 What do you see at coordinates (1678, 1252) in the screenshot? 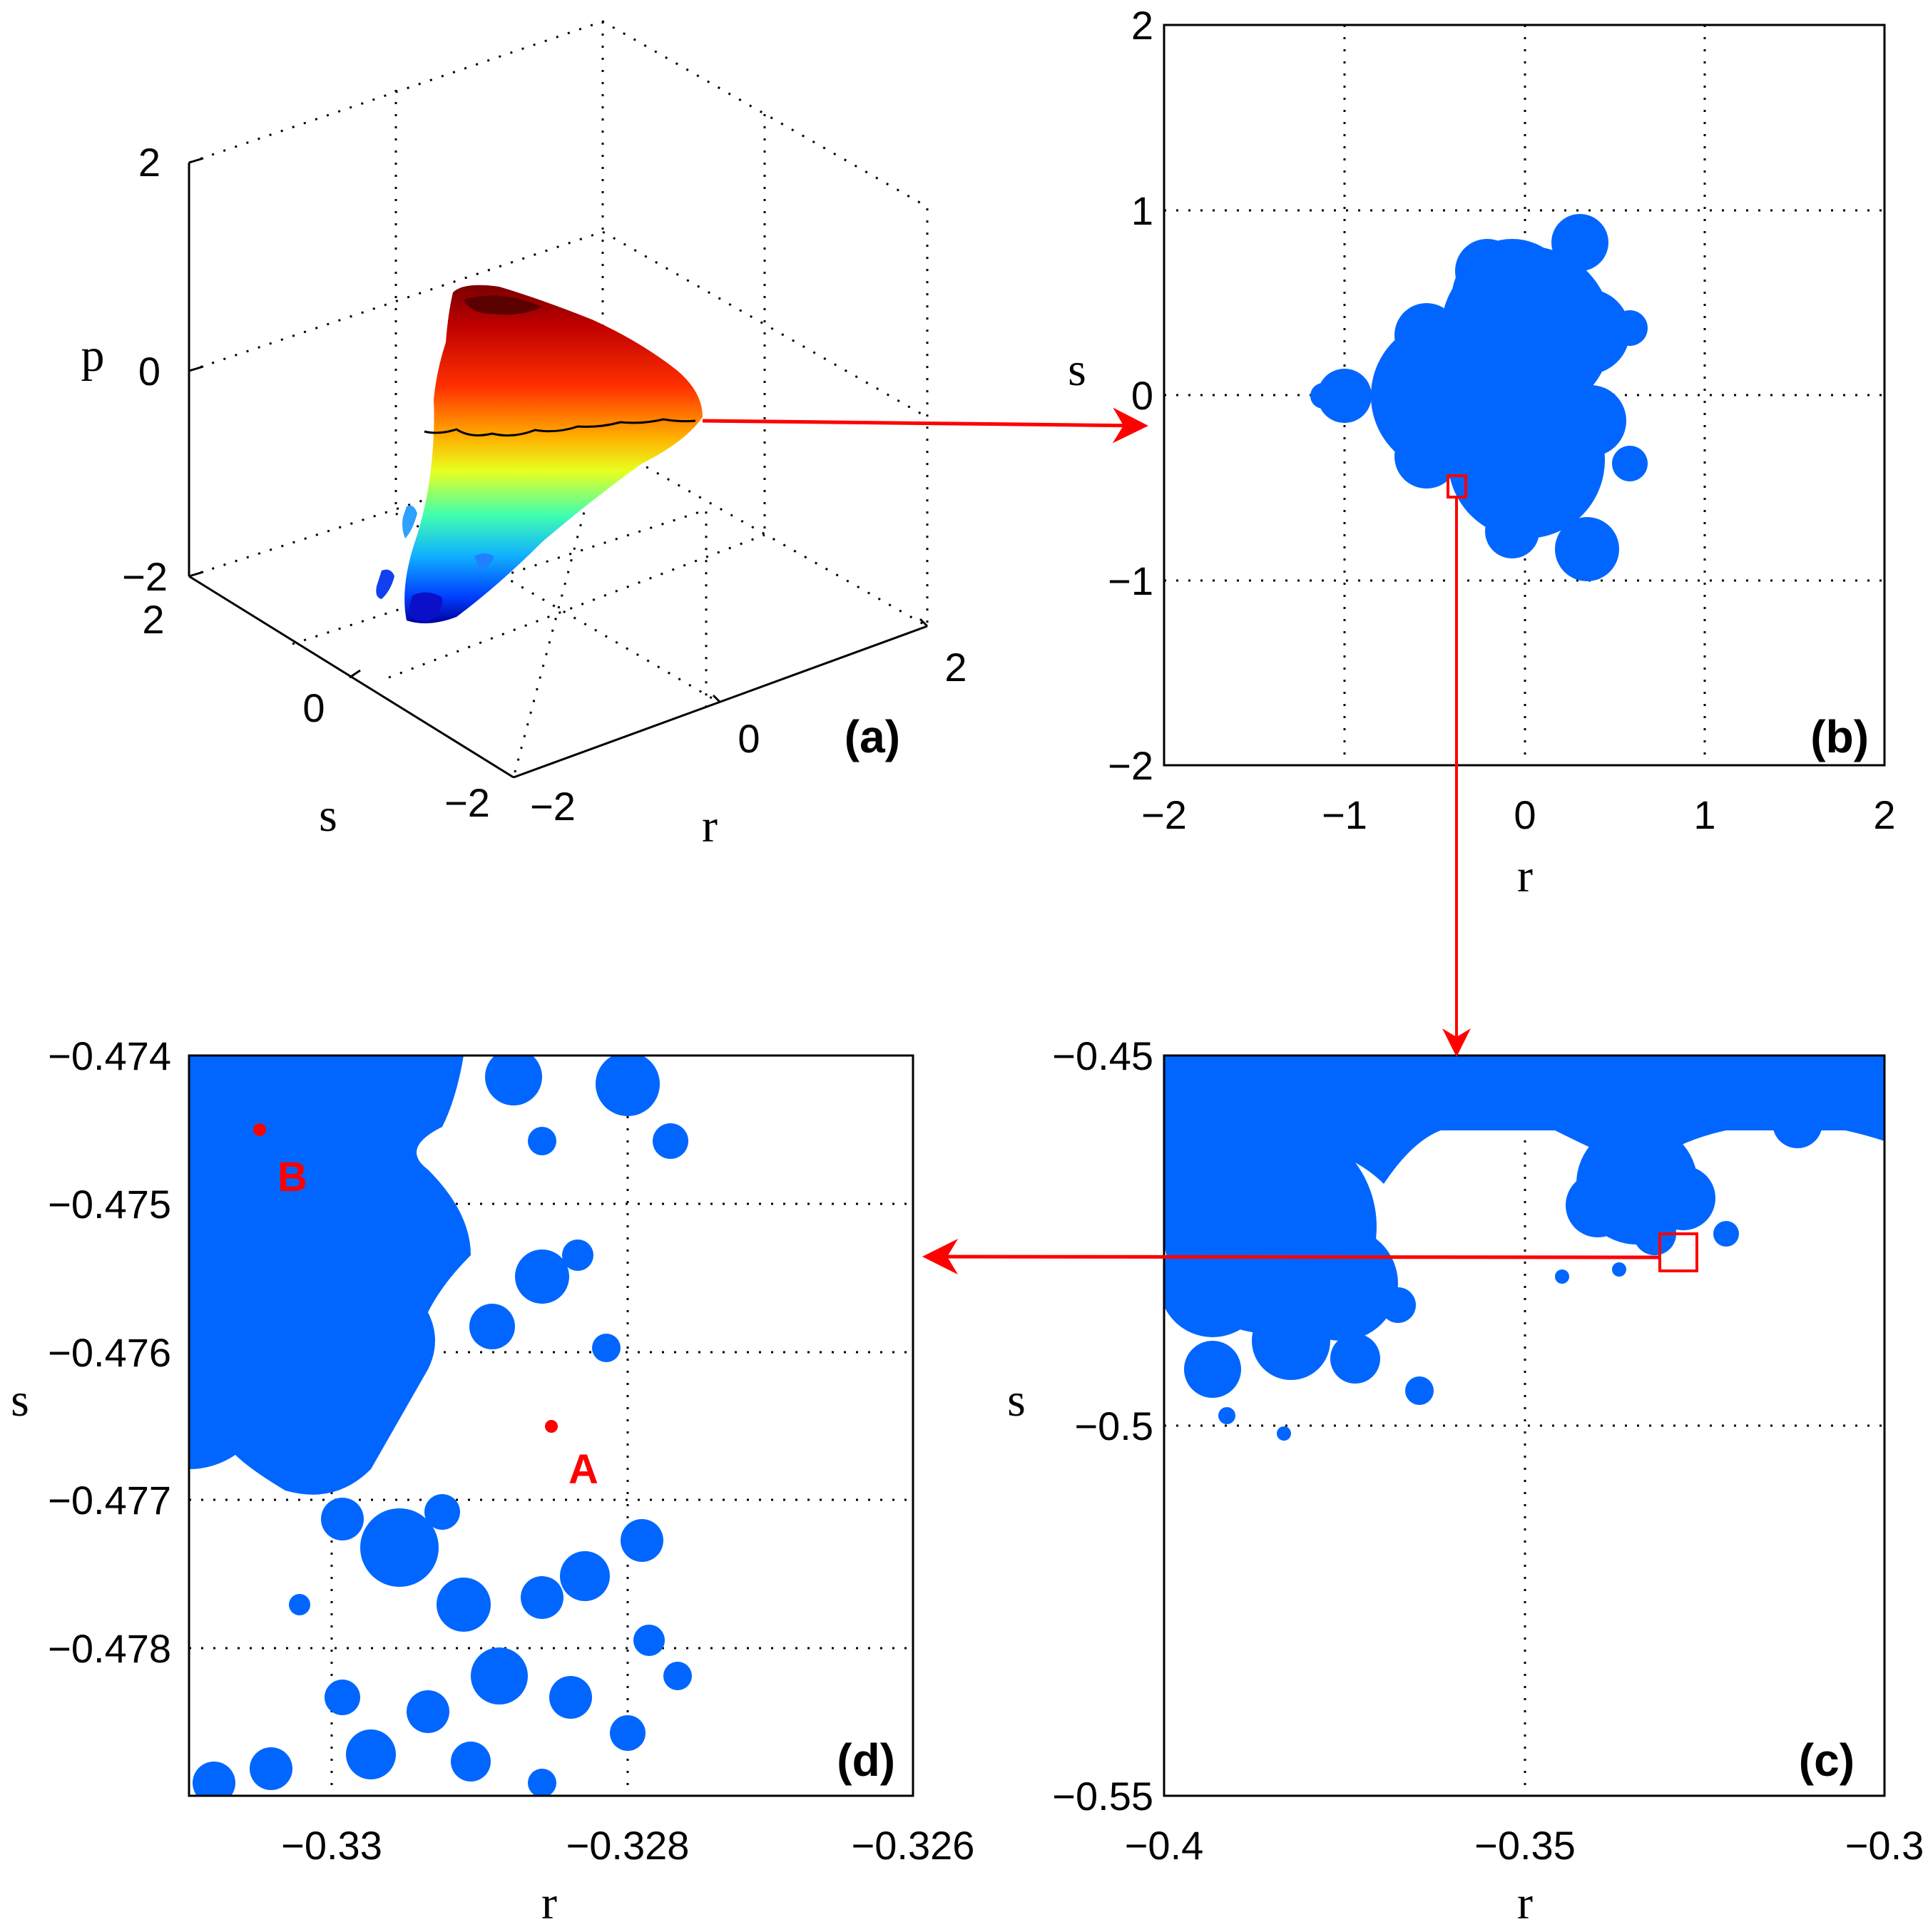
I see `panel-c-zoom-box` at bounding box center [1678, 1252].